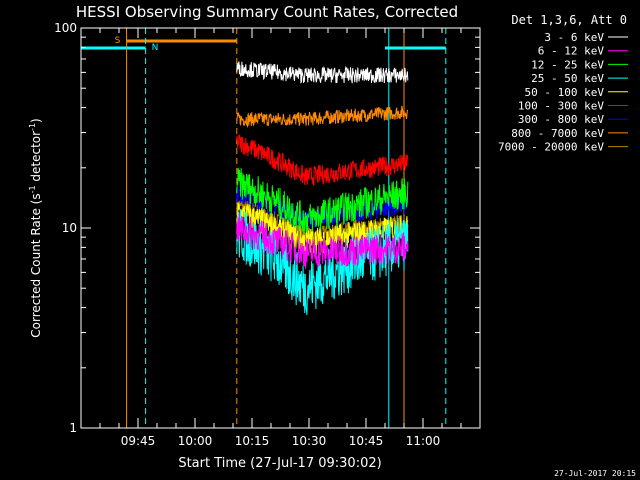 The image size is (640, 480). What do you see at coordinates (36, 120) in the screenshot?
I see `y-axis-label-end: )` at bounding box center [36, 120].